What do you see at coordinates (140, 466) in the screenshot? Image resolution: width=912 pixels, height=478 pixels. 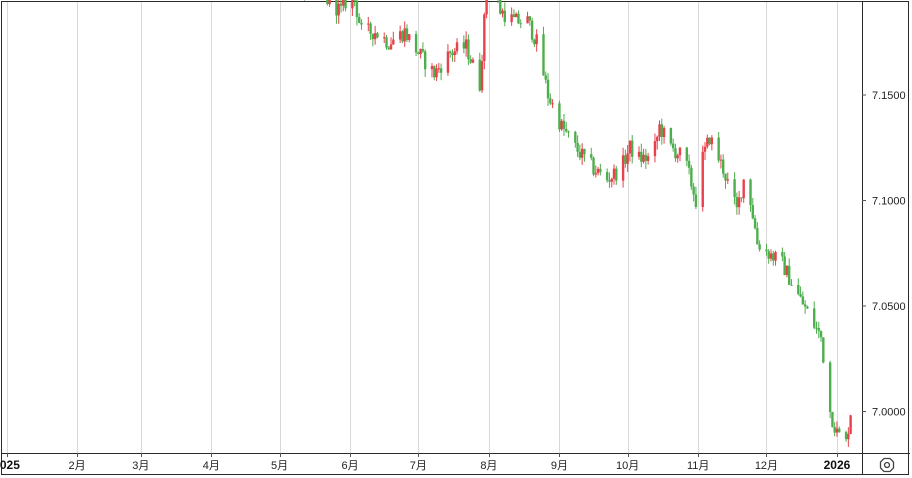 I see `x-tick-label: 3月` at bounding box center [140, 466].